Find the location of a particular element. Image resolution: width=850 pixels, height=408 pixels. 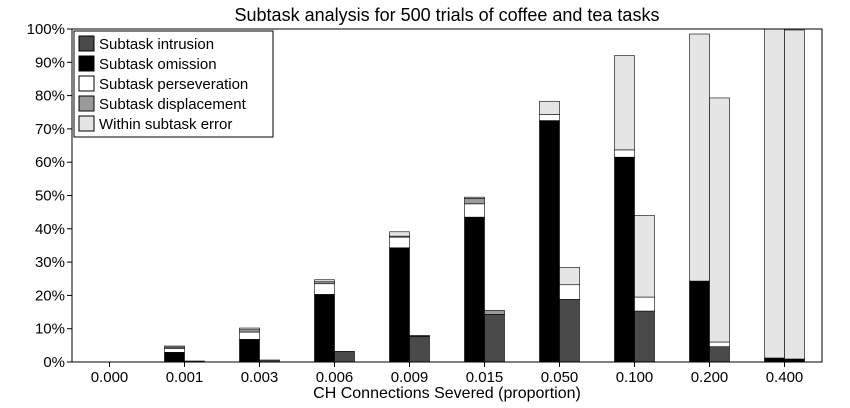

x-tick-label: 0.100 is located at coordinates (635, 377).